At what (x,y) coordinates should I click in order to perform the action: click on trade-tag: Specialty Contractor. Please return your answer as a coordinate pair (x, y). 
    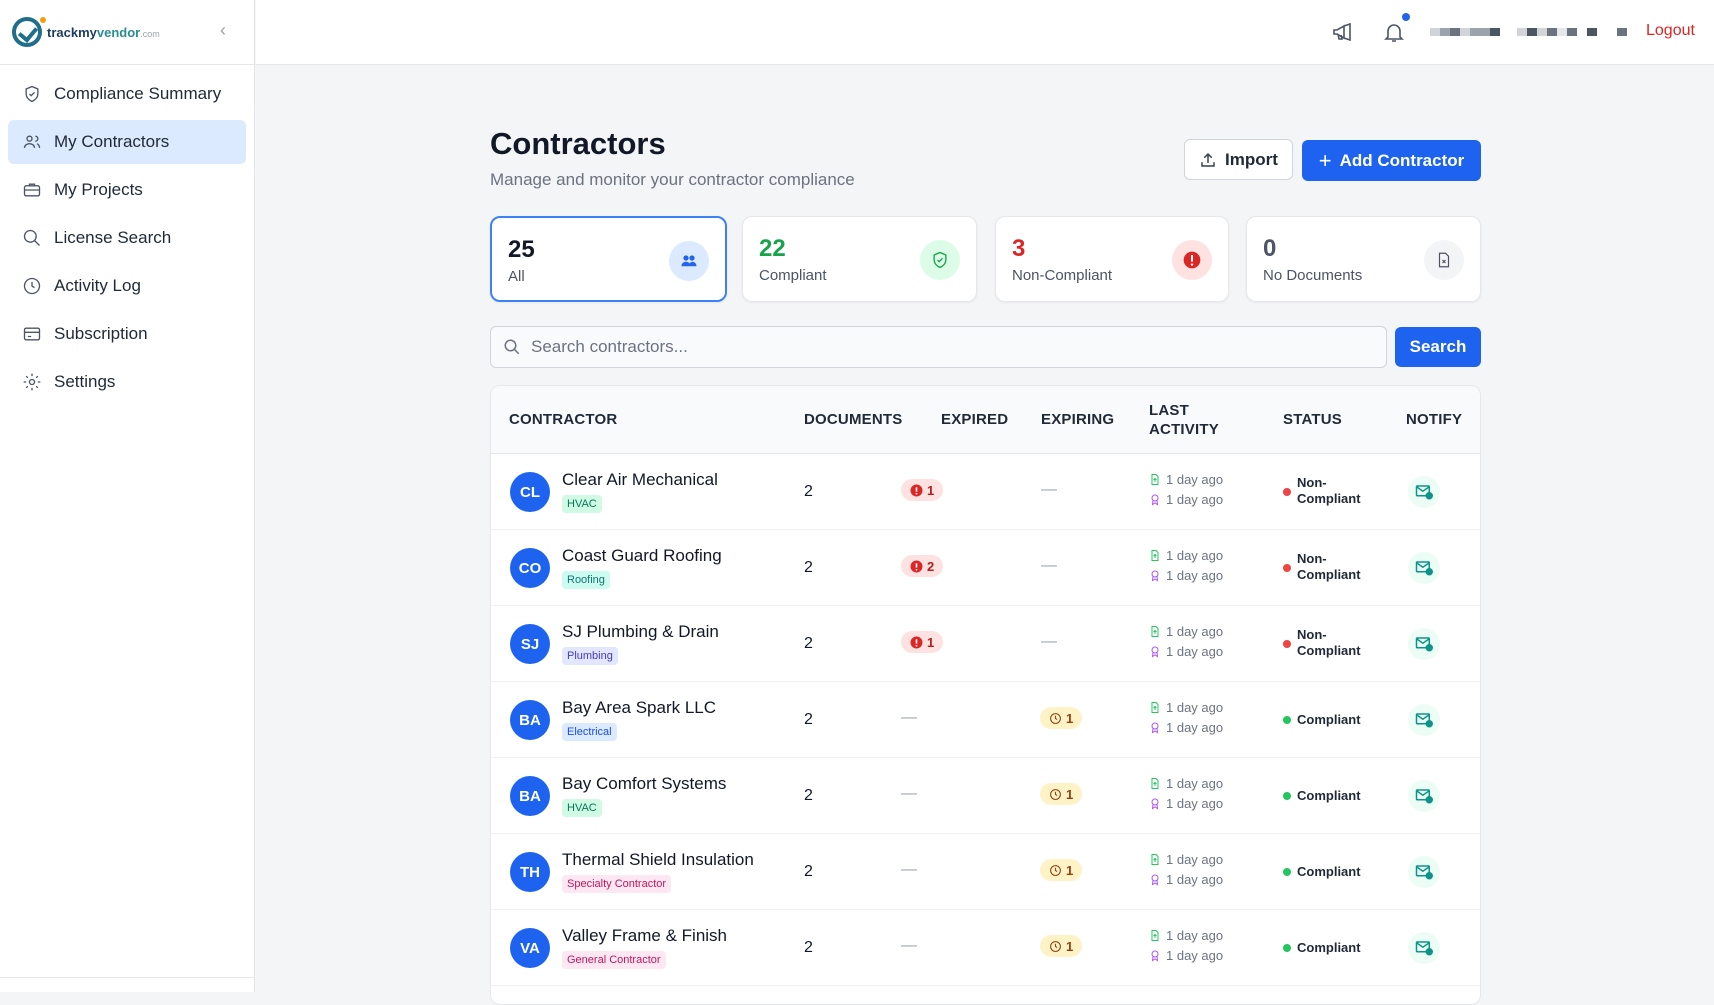
    Looking at the image, I should click on (617, 884).